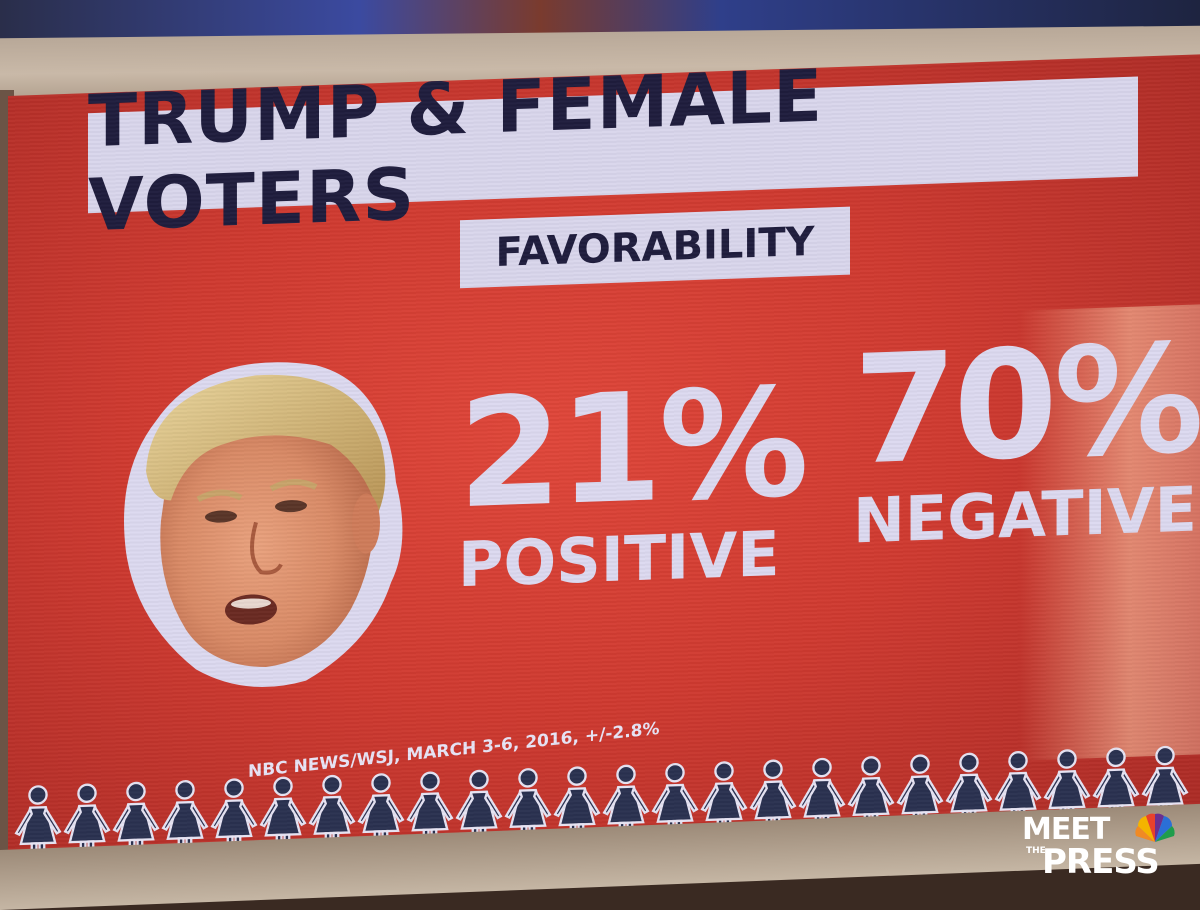 This screenshot has height=910, width=1200. I want to click on candidate-portrait-icon, so click(263, 525).